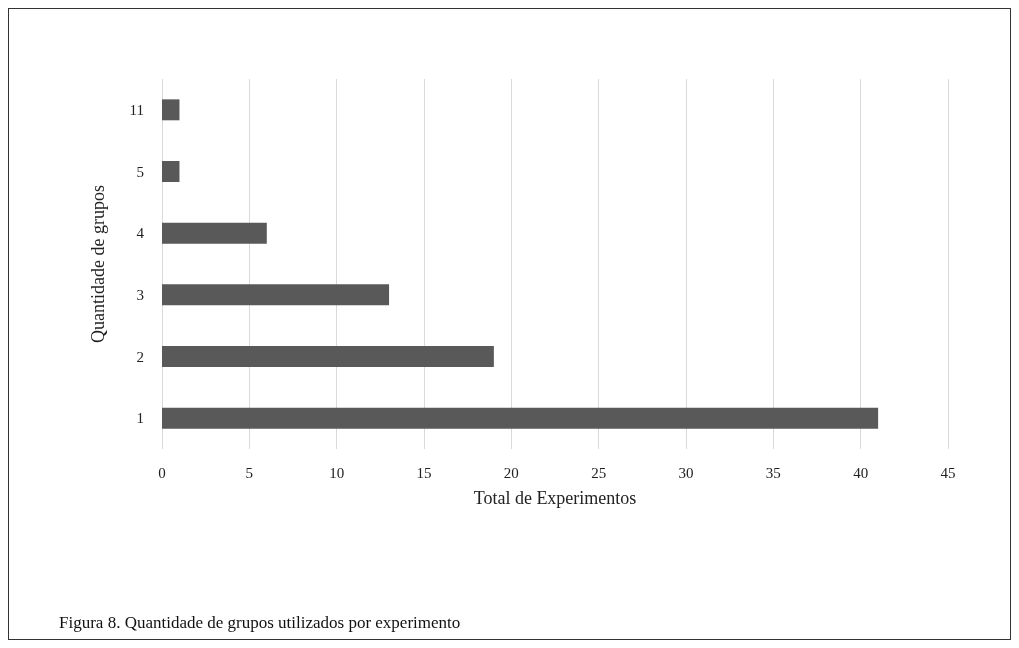 The image size is (1019, 648). I want to click on x-tick-label: 0, so click(162, 472).